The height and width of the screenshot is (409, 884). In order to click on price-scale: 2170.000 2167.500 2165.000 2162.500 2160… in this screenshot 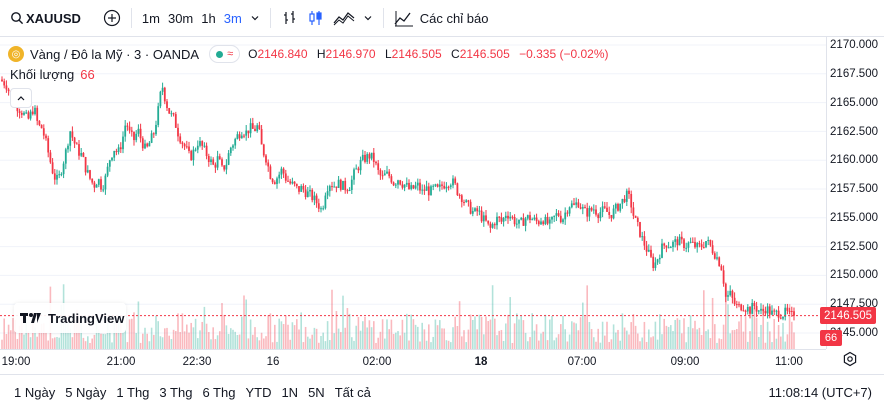, I will do `click(855, 193)`.